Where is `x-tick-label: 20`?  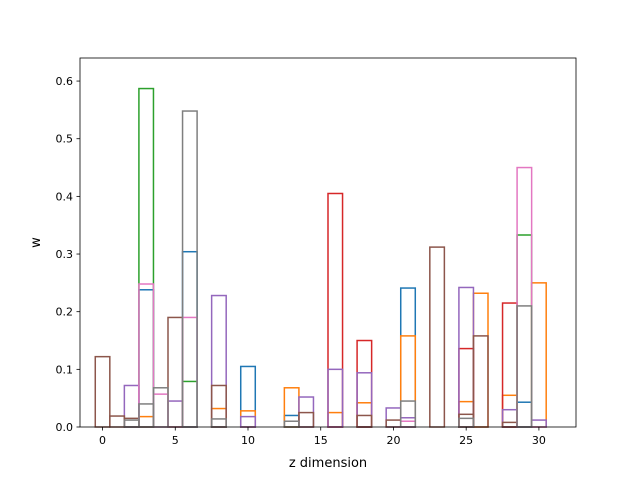
x-tick-label: 20 is located at coordinates (393, 440).